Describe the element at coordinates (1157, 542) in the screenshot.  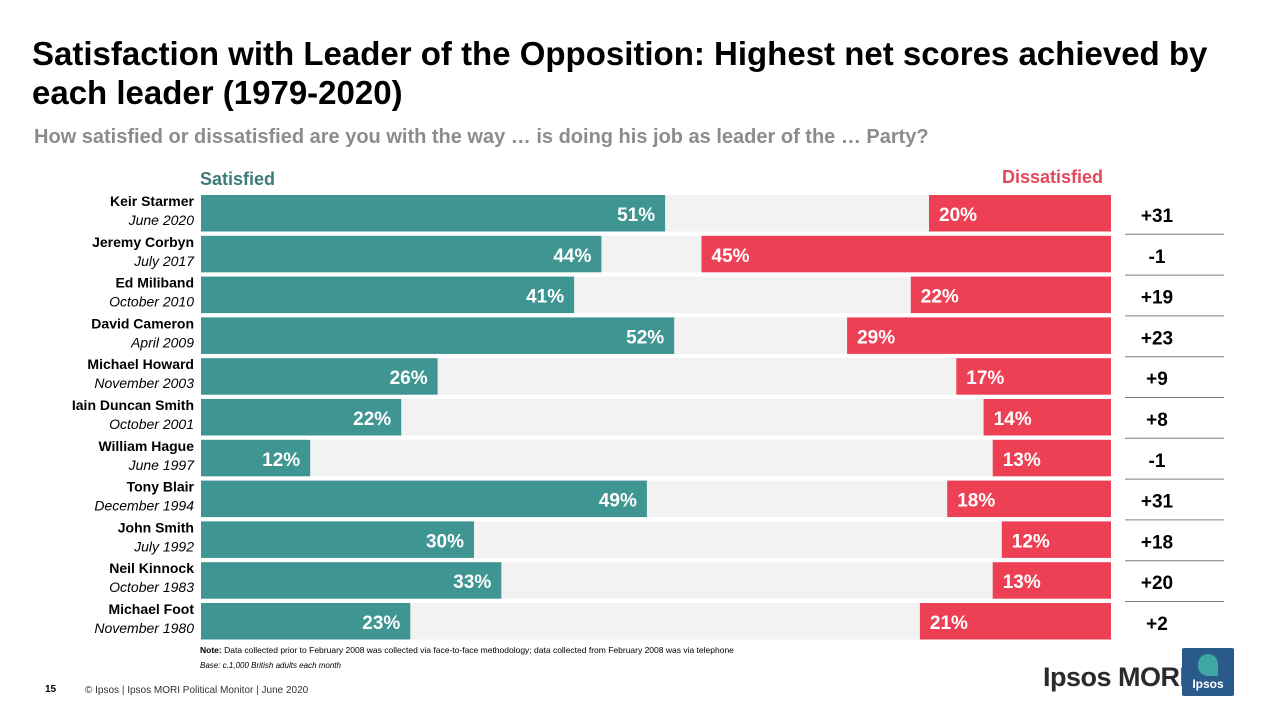
I see `net-score-label: +18` at that location.